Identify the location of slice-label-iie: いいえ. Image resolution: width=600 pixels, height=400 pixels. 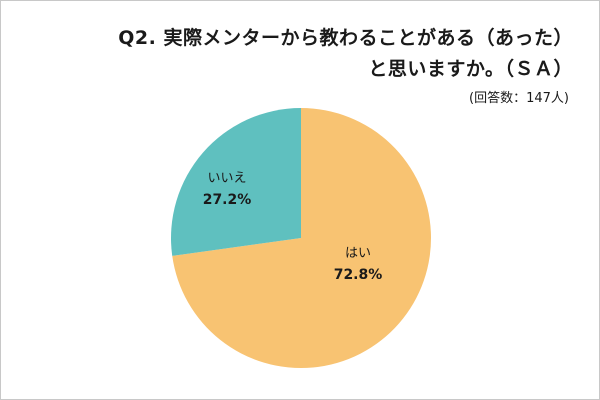
(226, 178).